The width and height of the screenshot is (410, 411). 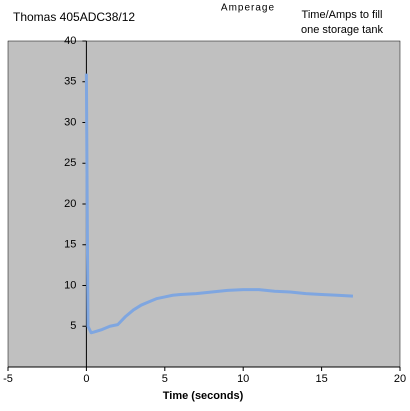 I want to click on y-tick-label: 25, so click(x=70, y=163).